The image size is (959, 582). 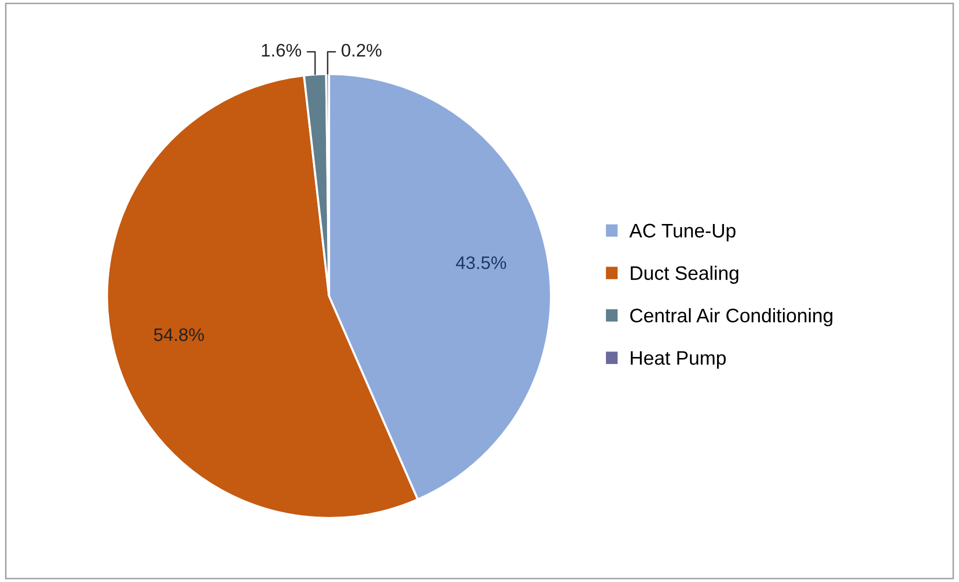 What do you see at coordinates (678, 360) in the screenshot?
I see `legend-label: Heat Pump` at bounding box center [678, 360].